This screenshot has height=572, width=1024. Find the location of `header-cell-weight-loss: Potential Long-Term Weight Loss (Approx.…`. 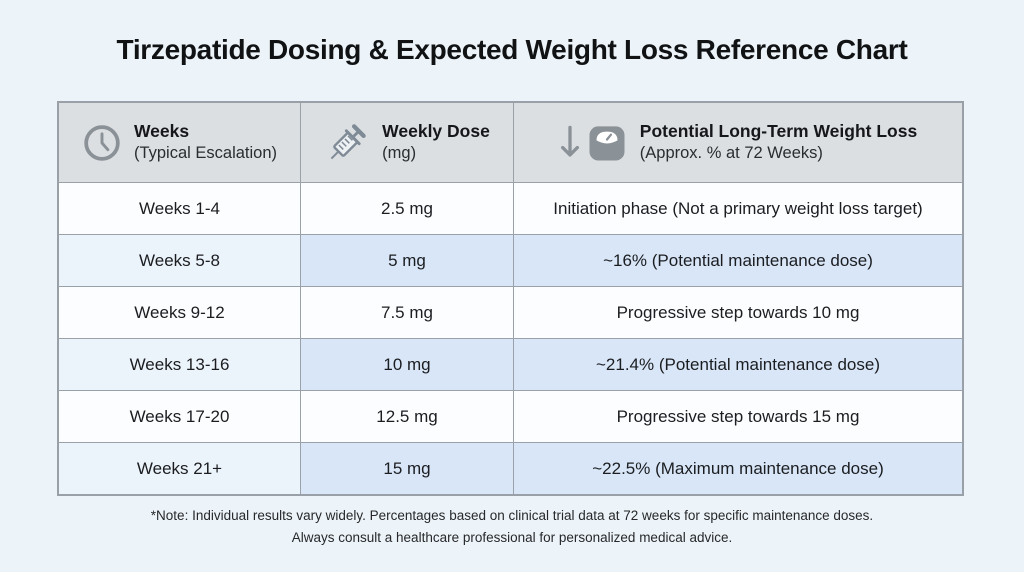

header-cell-weight-loss: Potential Long-Term Weight Loss (Approx.… is located at coordinates (737, 142).